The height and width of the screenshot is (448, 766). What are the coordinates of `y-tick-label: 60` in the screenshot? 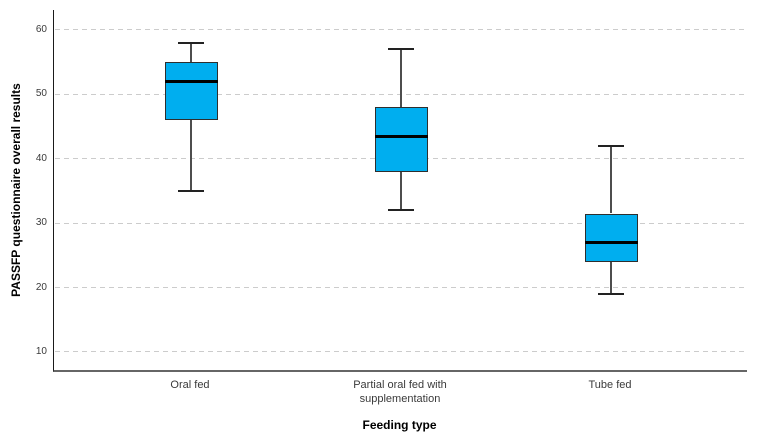 It's located at (41, 29).